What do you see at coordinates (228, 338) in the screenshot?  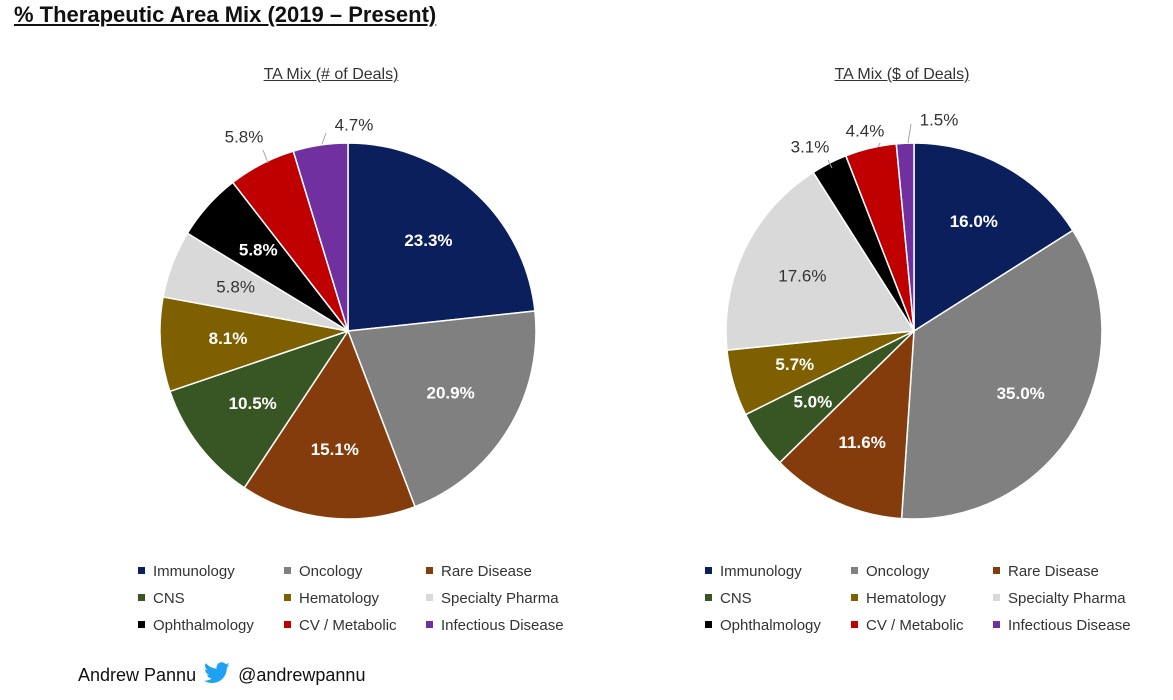 I see `data-label-hematology: 8.1%` at bounding box center [228, 338].